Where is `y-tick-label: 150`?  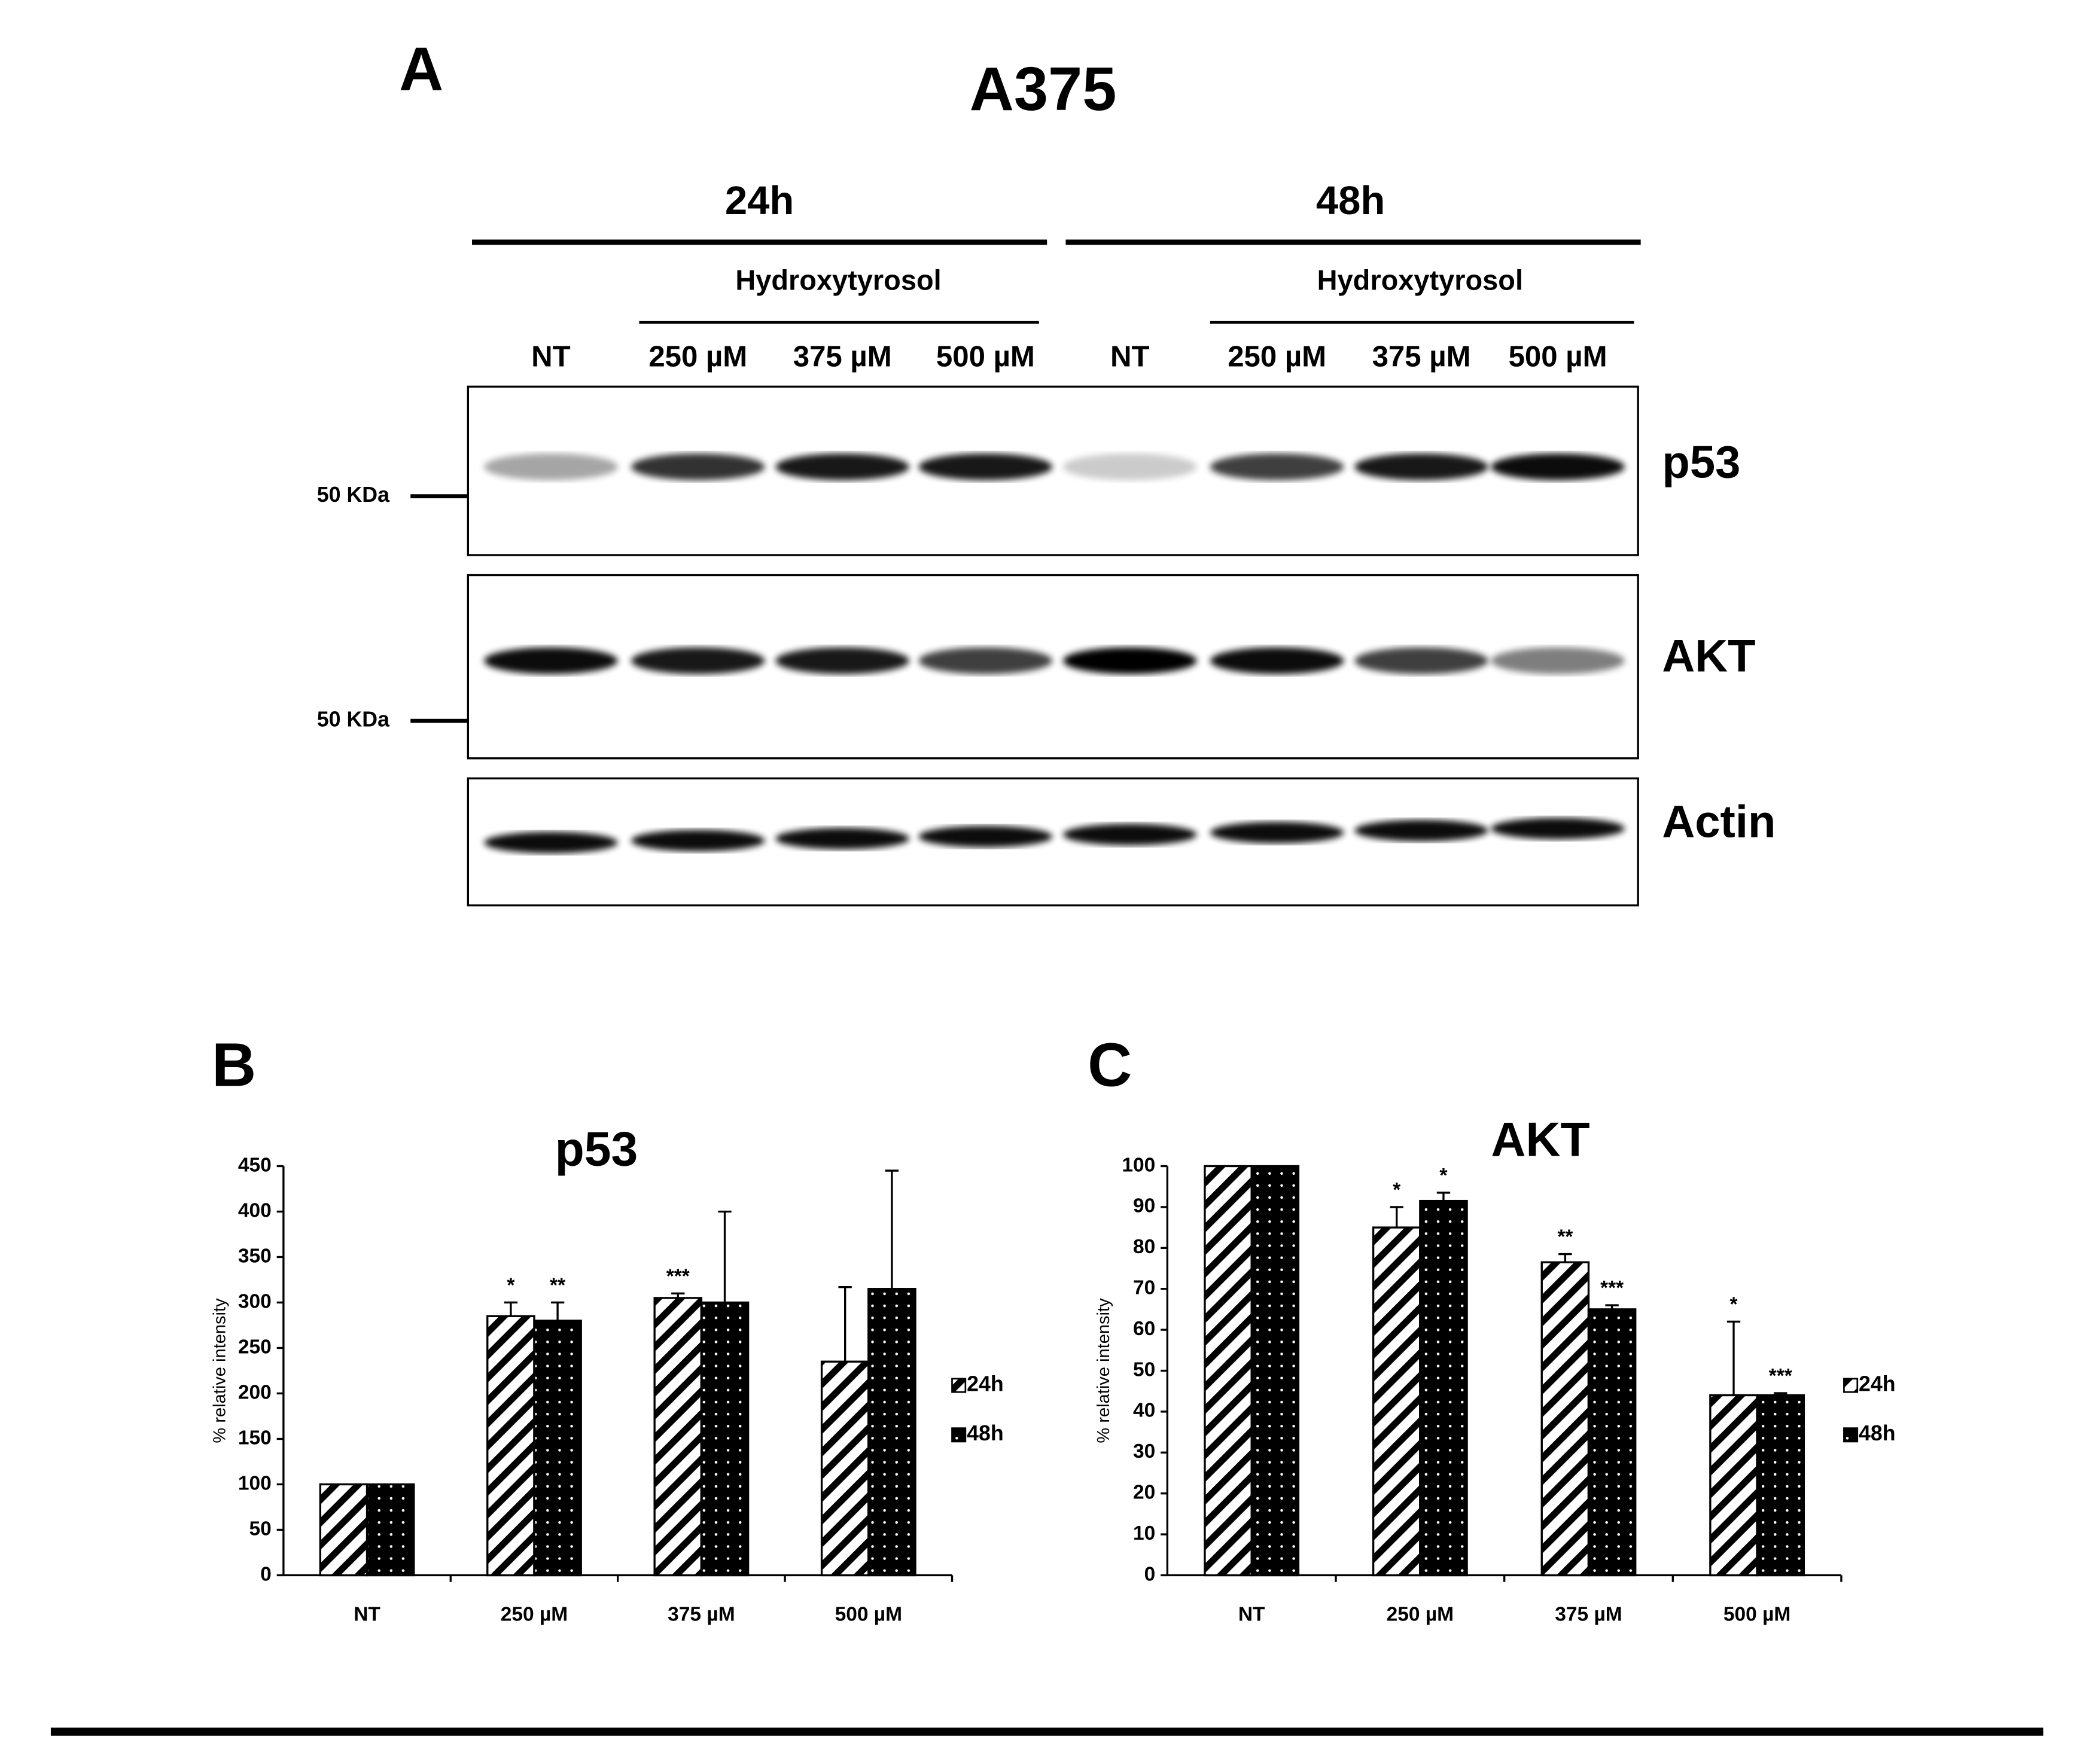 y-tick-label: 150 is located at coordinates (255, 1438).